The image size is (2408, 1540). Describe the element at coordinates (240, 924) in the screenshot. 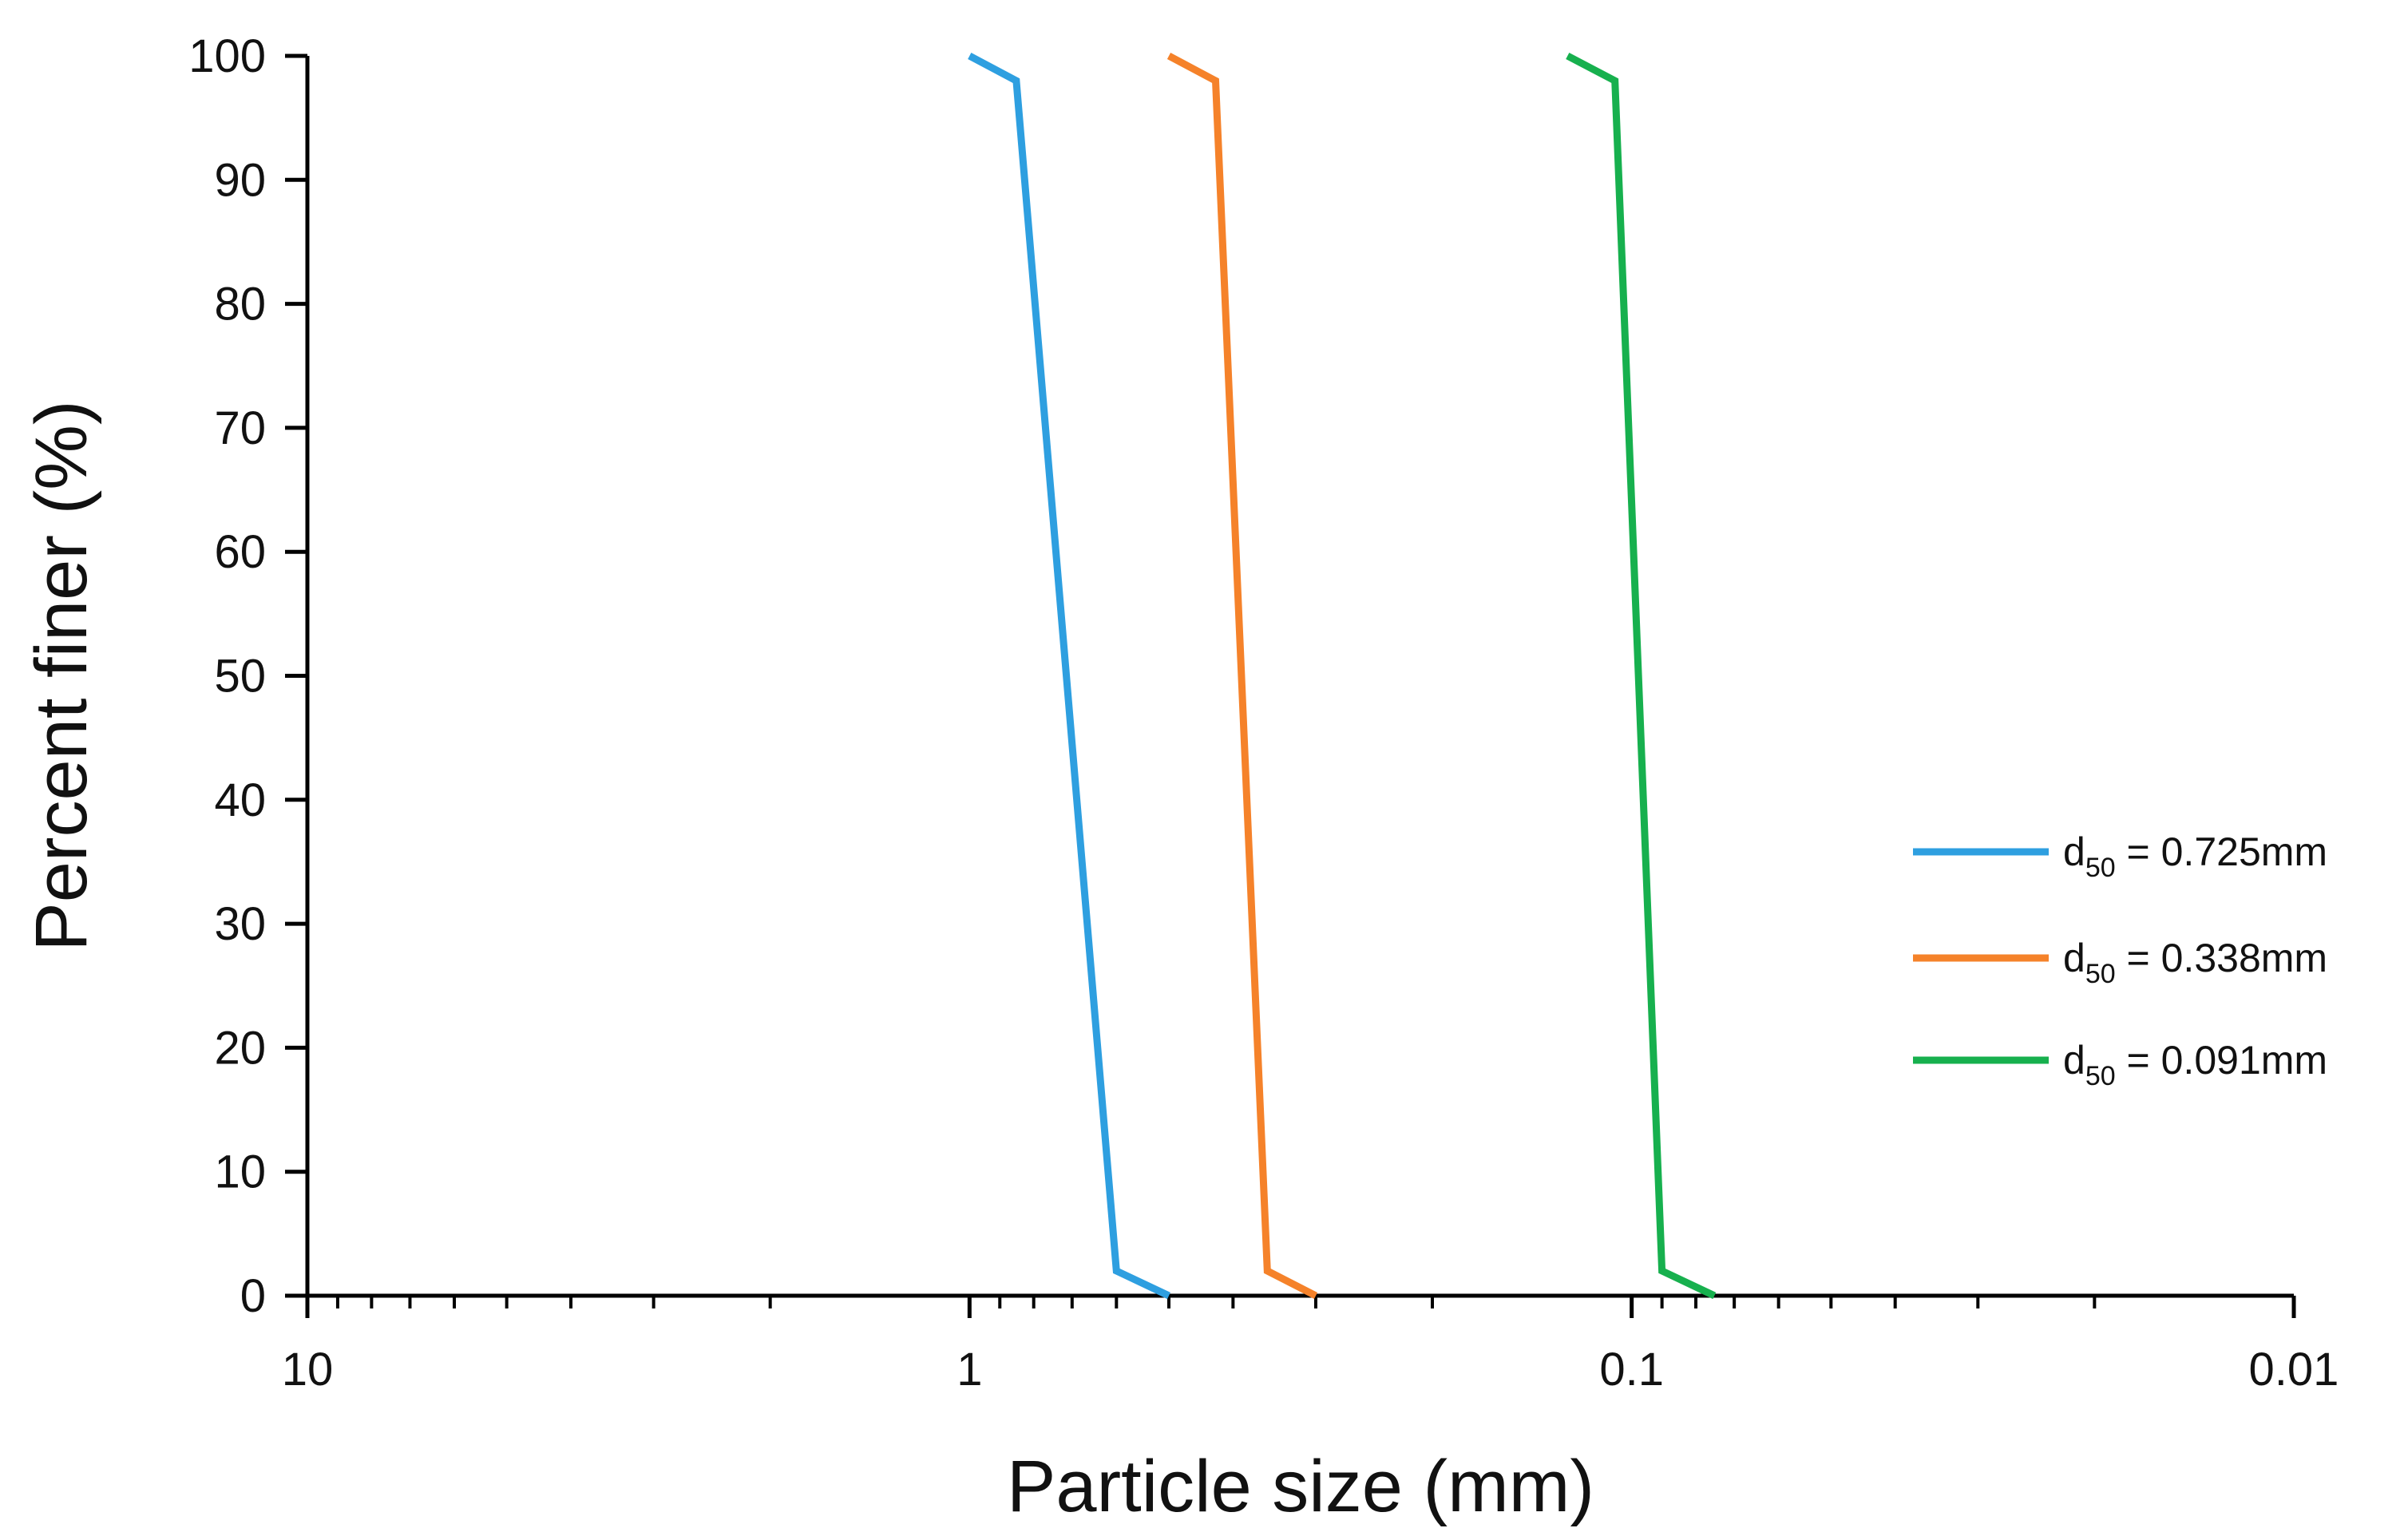

I see `y-tick-label: 30` at that location.